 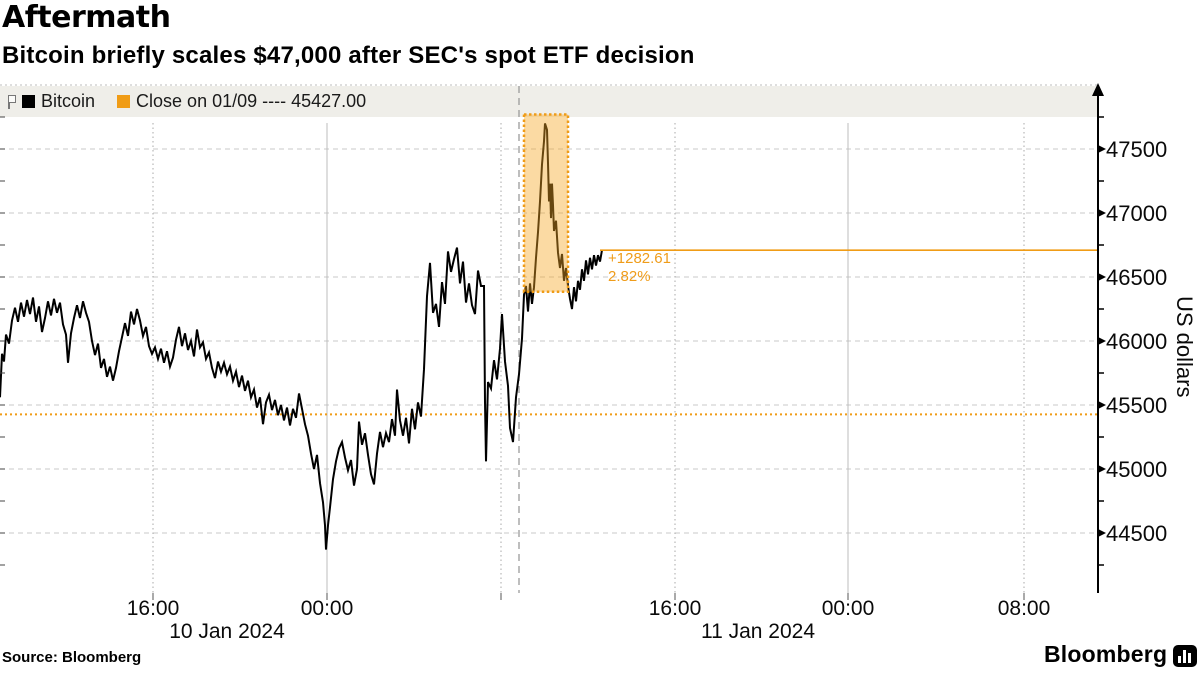 I want to click on close-swatch, so click(x=124, y=101).